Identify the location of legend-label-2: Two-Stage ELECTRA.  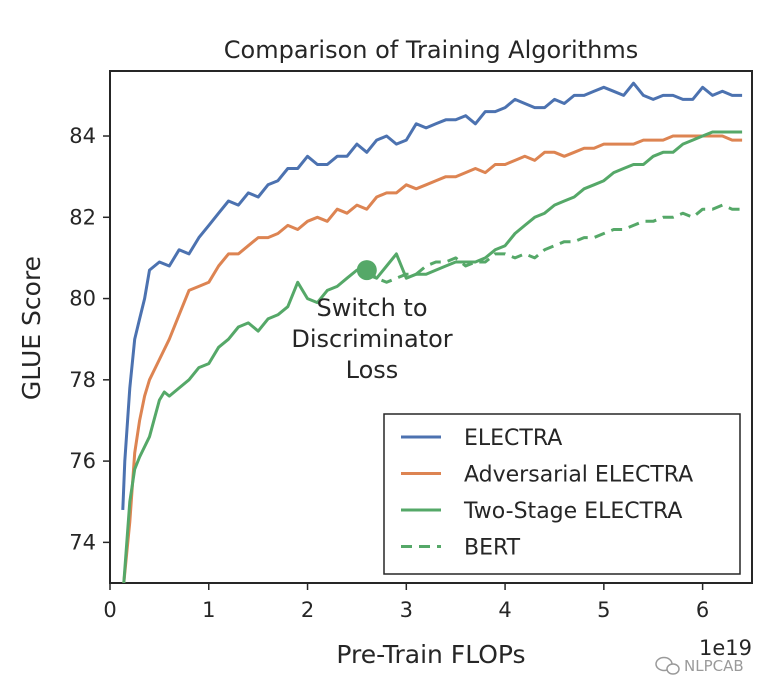
(572, 511).